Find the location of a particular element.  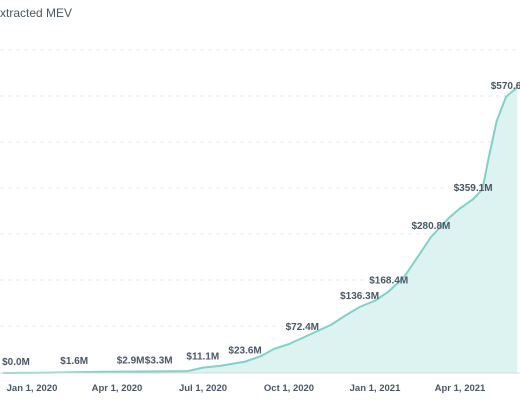

data-label-10: $359.1M is located at coordinates (473, 188).